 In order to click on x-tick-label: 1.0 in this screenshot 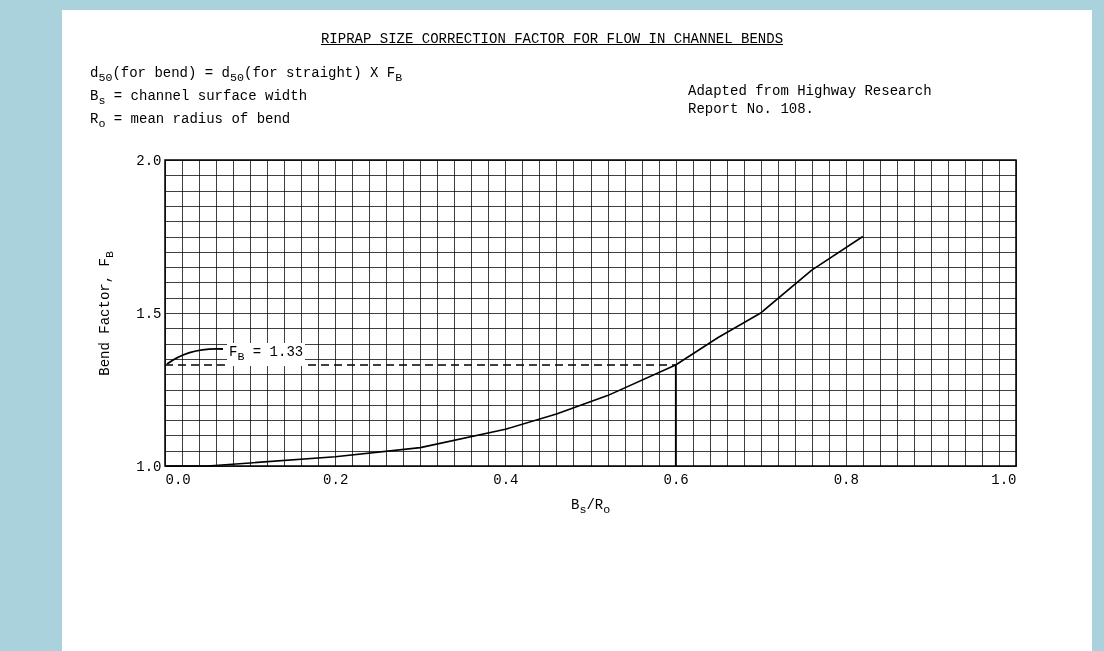, I will do `click(1004, 479)`.